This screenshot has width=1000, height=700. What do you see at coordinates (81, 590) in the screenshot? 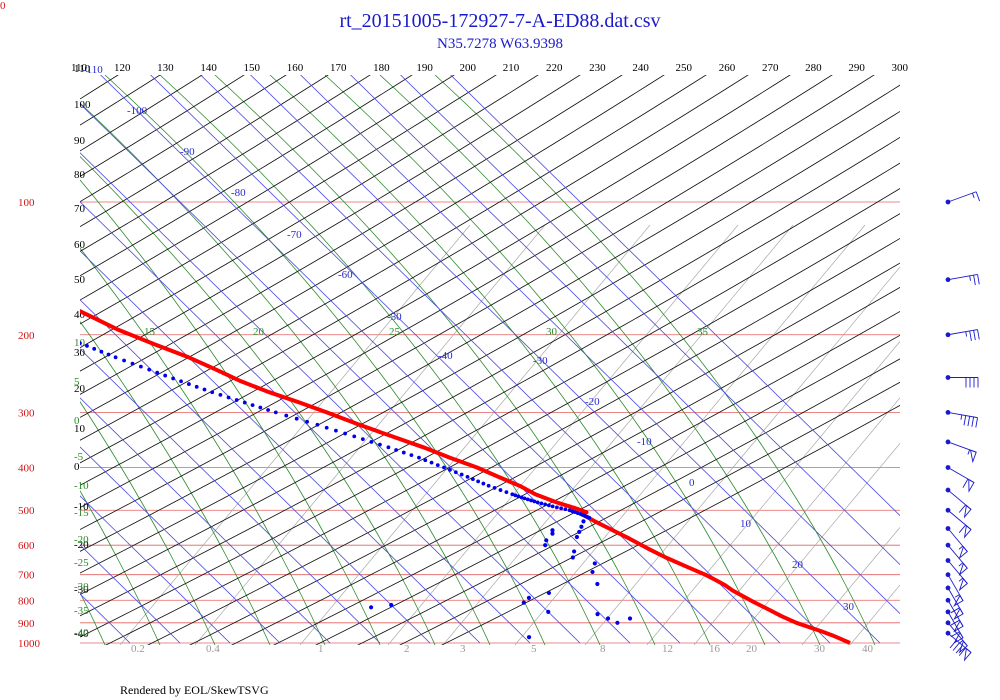
I see `left-scale-label: -30` at bounding box center [81, 590].